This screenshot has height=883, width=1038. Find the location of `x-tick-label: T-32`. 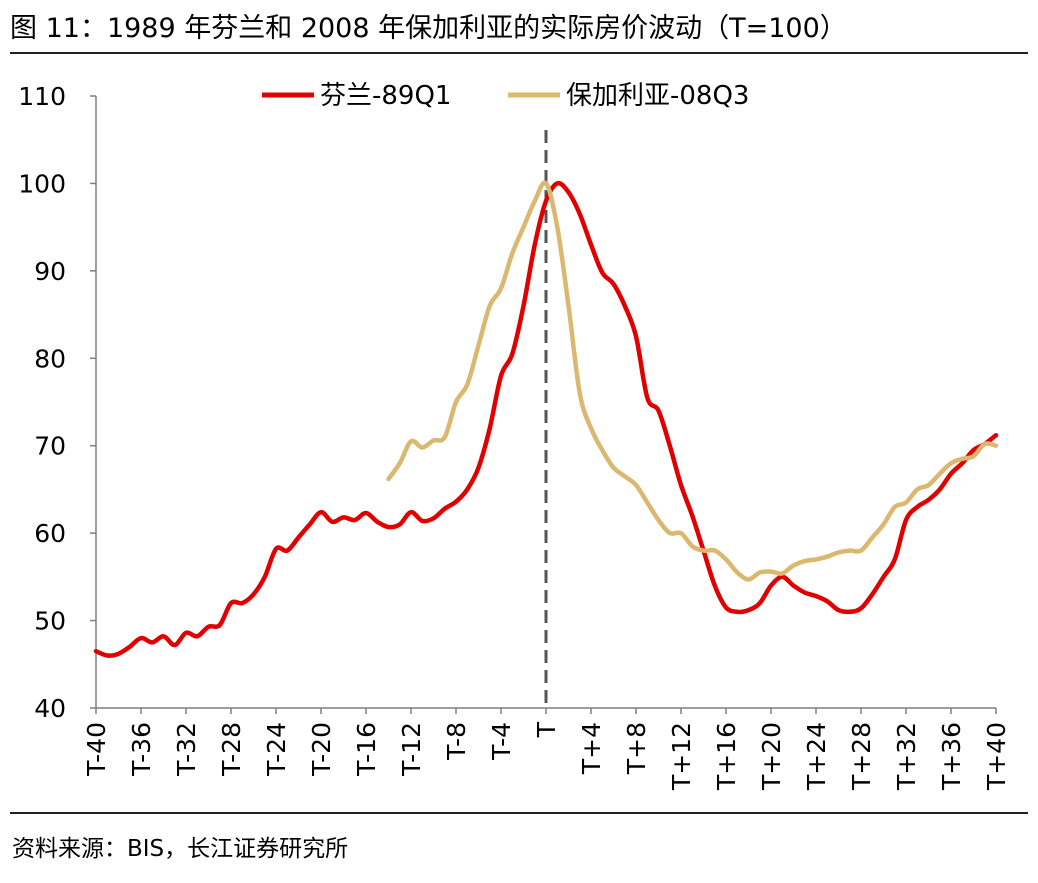

x-tick-label: T-32 is located at coordinates (186, 749).